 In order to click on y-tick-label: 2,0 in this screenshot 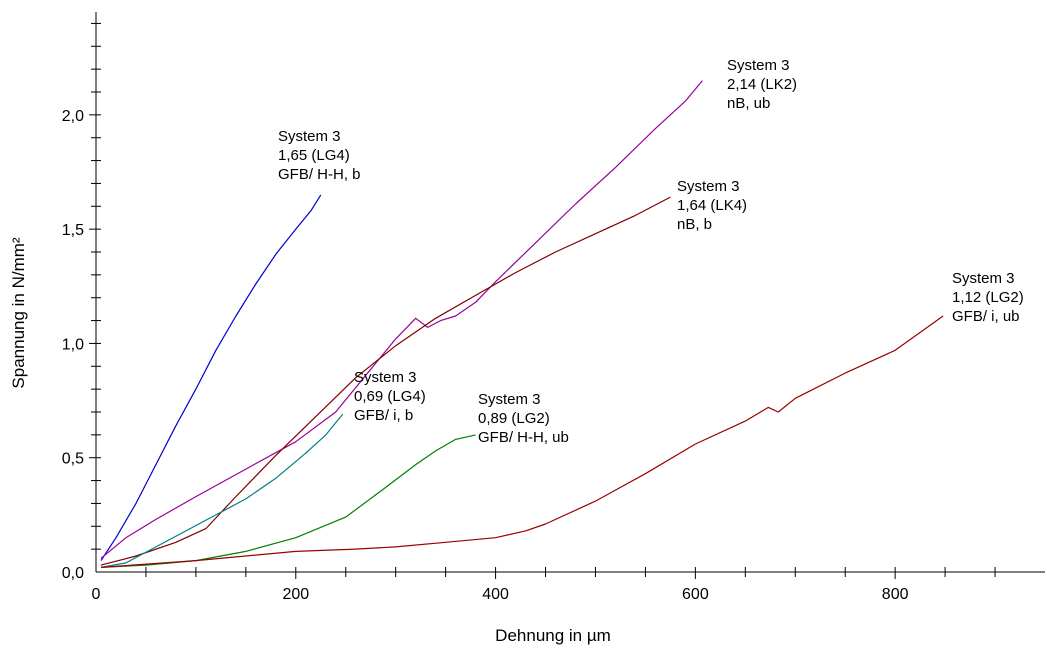, I will do `click(73, 116)`.